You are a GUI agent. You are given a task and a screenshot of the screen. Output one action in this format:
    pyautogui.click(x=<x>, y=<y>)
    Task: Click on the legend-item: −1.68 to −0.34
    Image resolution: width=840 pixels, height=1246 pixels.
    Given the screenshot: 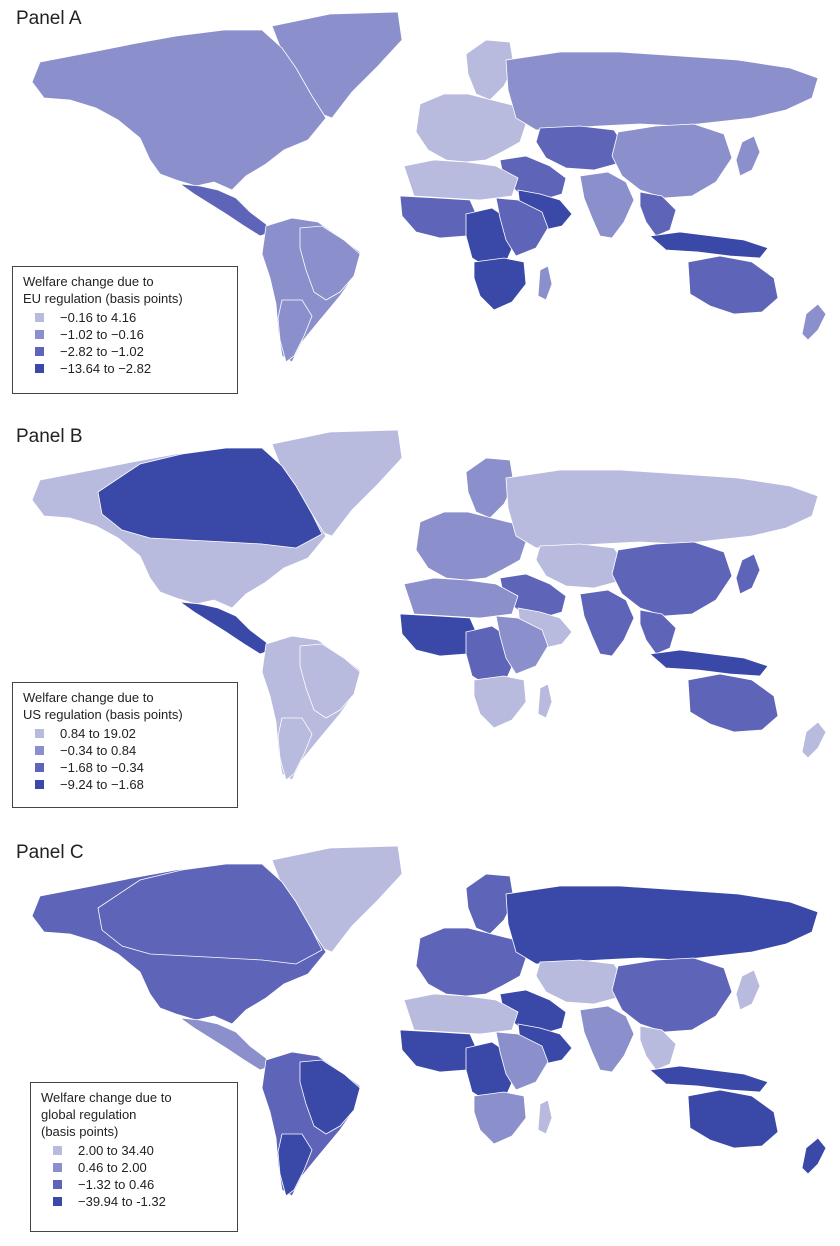 What is the action you would take?
    pyautogui.click(x=125, y=767)
    